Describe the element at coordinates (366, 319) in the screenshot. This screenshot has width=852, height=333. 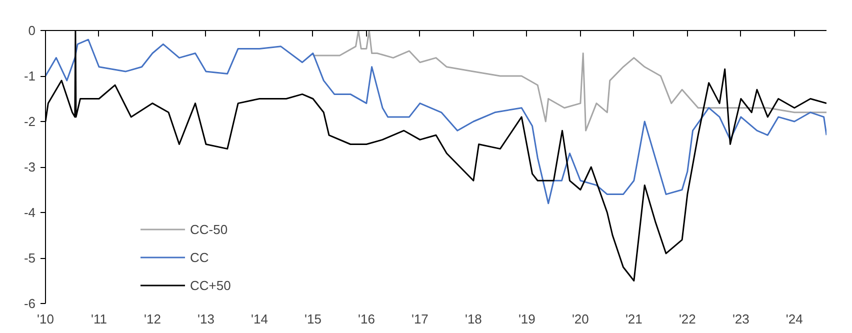
I see `x-tick-label: '16` at that location.